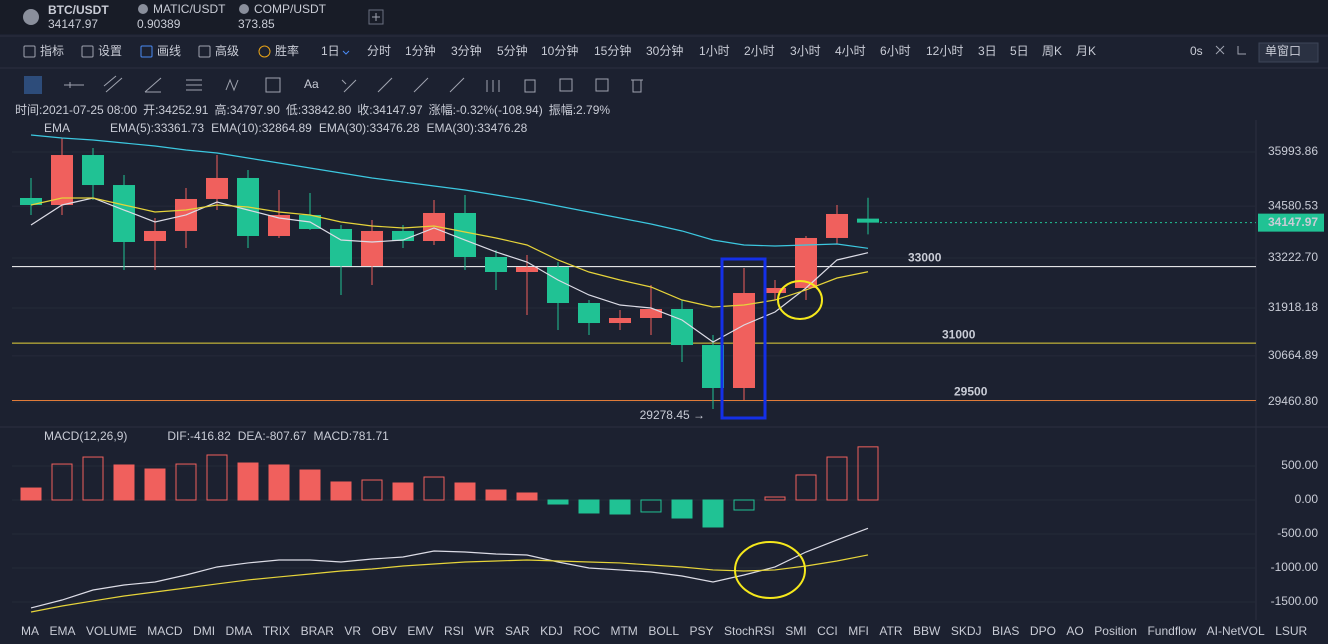 The height and width of the screenshot is (644, 1328). What do you see at coordinates (1086, 51) in the screenshot?
I see `period-button: 月K` at bounding box center [1086, 51].